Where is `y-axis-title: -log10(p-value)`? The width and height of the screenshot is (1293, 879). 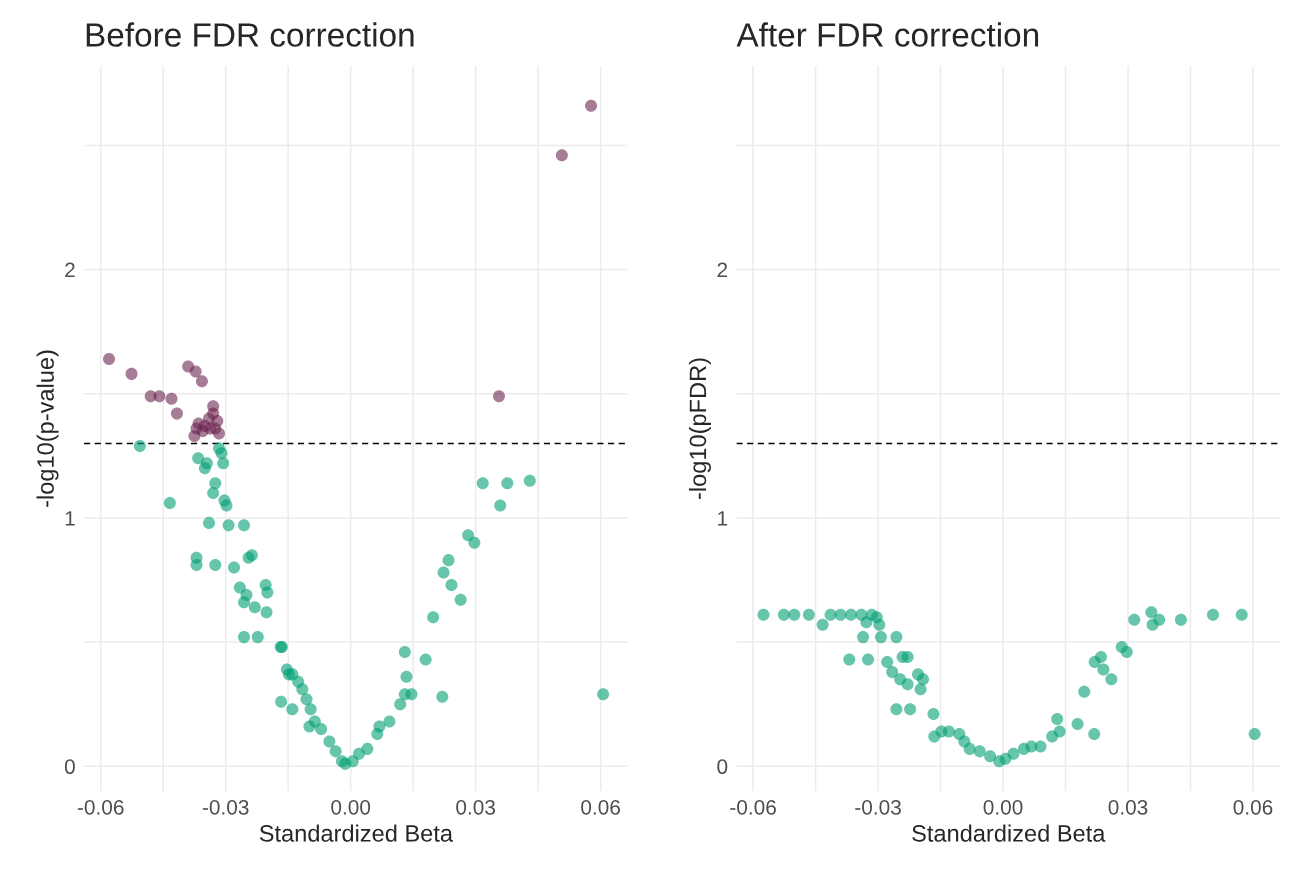 y-axis-title: -log10(p-value) is located at coordinates (47, 428).